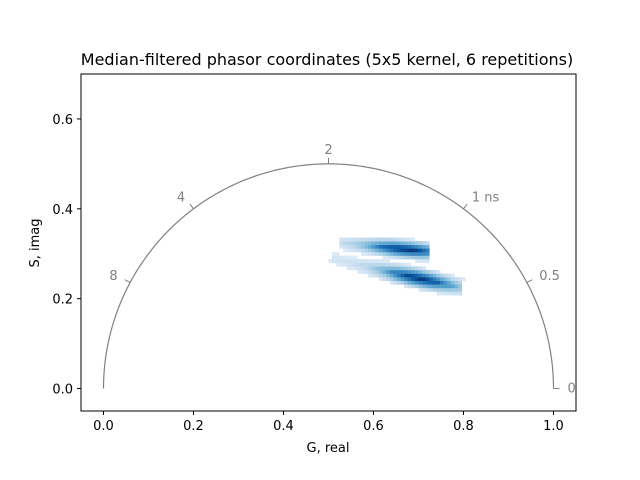 This screenshot has width=640, height=480. Describe the element at coordinates (103, 426) in the screenshot. I see `x-tick-label: 0.0` at that location.